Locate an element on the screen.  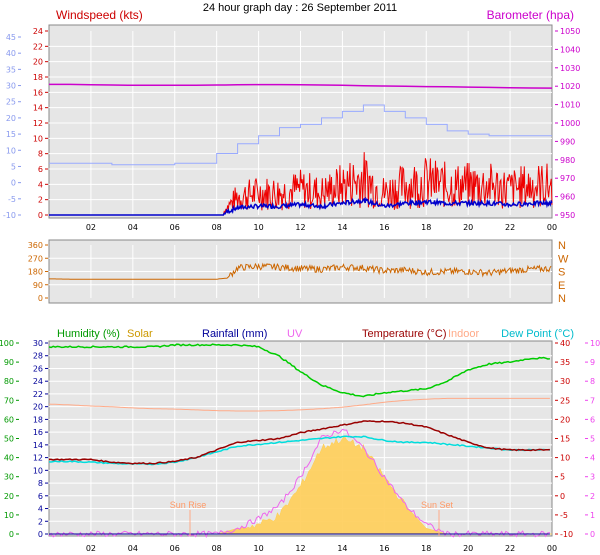
windspeed-tick-label: 14 is located at coordinates (38, 108).